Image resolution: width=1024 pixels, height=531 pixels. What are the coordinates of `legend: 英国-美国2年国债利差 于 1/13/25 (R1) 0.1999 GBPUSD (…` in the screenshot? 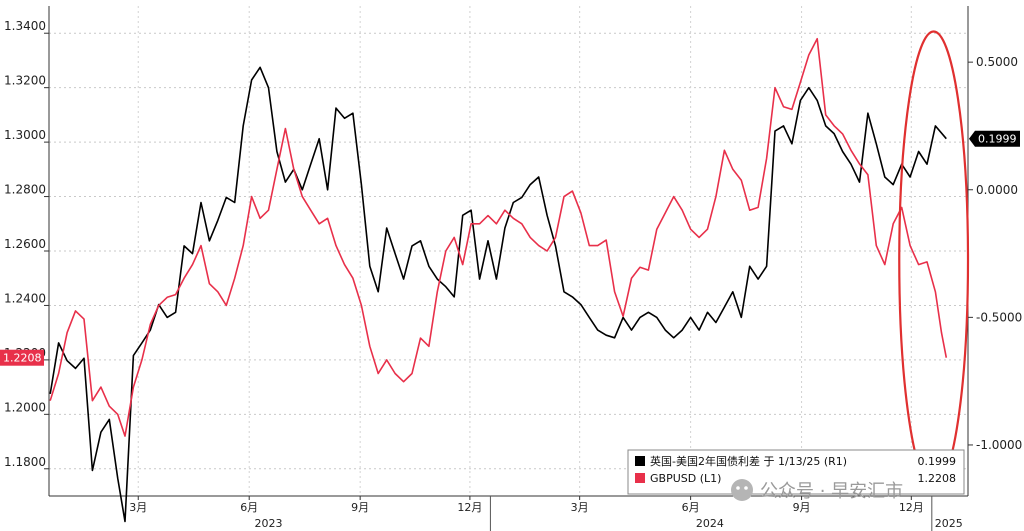 It's located at (796, 472).